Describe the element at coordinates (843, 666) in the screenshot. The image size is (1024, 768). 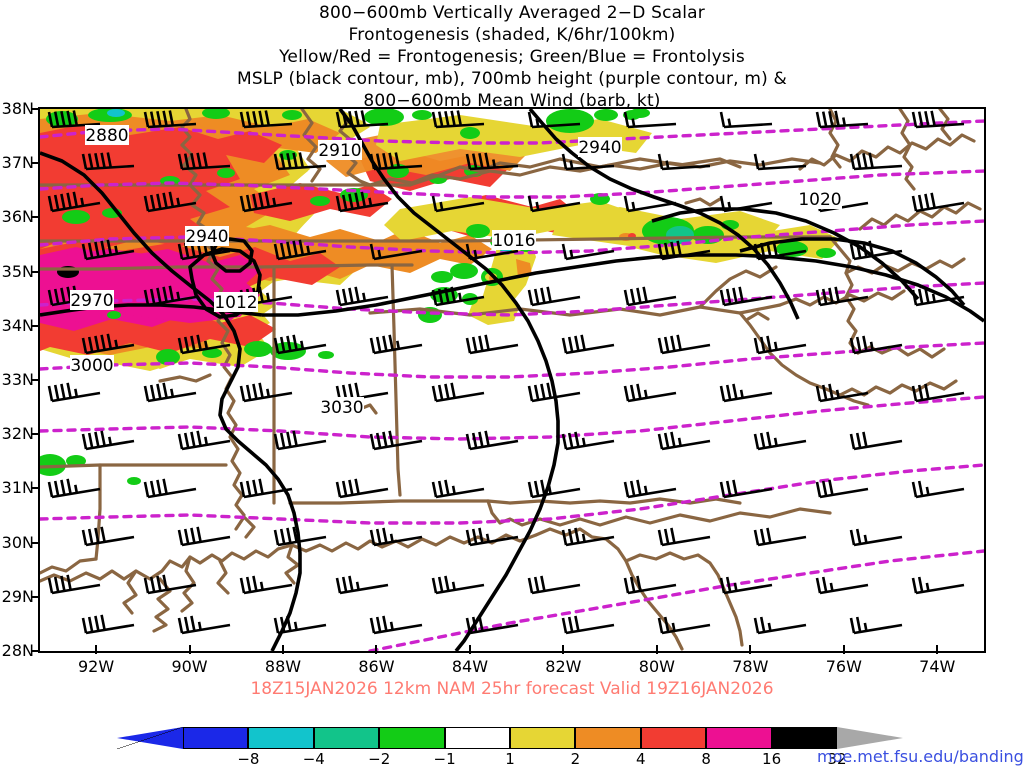
I see `x-axis-tick-label: 76W` at that location.